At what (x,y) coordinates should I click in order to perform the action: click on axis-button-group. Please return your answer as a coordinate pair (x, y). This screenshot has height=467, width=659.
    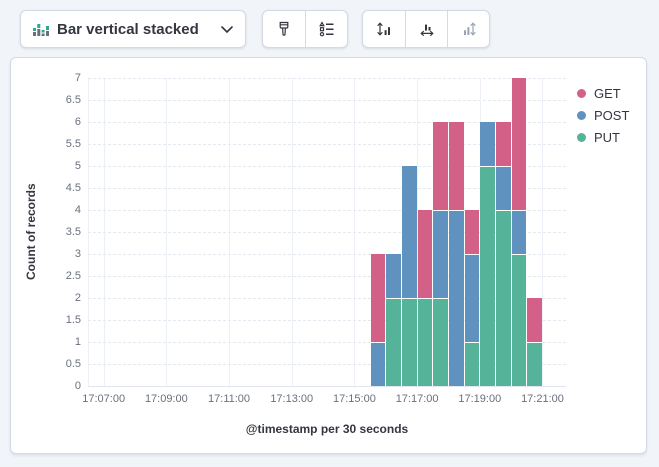
    Looking at the image, I should click on (426, 29).